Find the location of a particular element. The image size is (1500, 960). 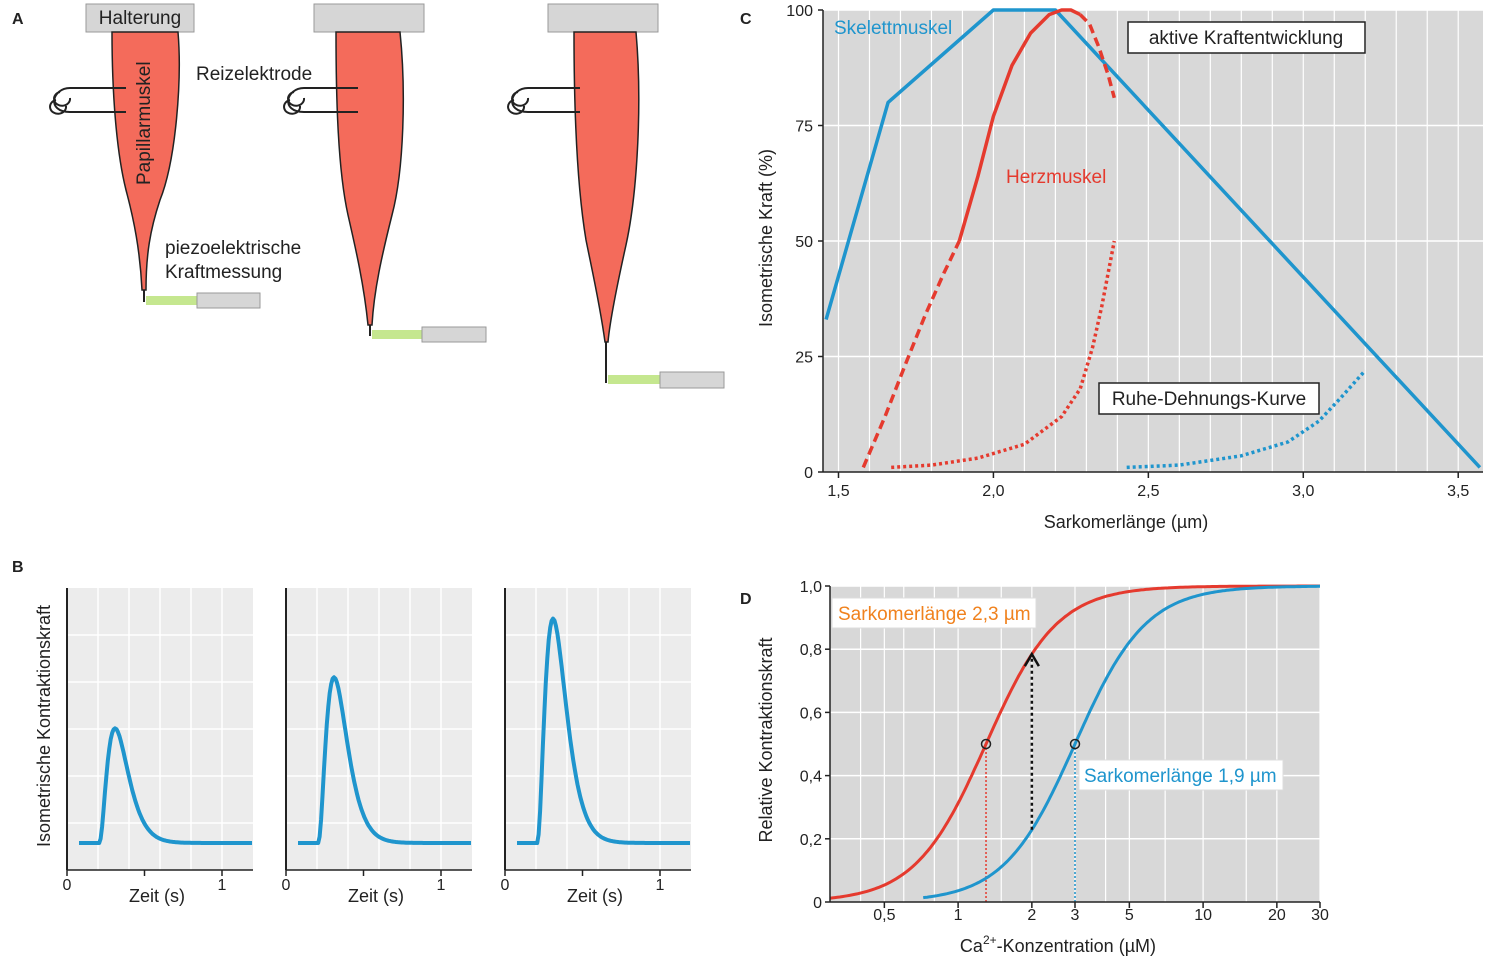

y-tick-label: 1,0 is located at coordinates (811, 587).